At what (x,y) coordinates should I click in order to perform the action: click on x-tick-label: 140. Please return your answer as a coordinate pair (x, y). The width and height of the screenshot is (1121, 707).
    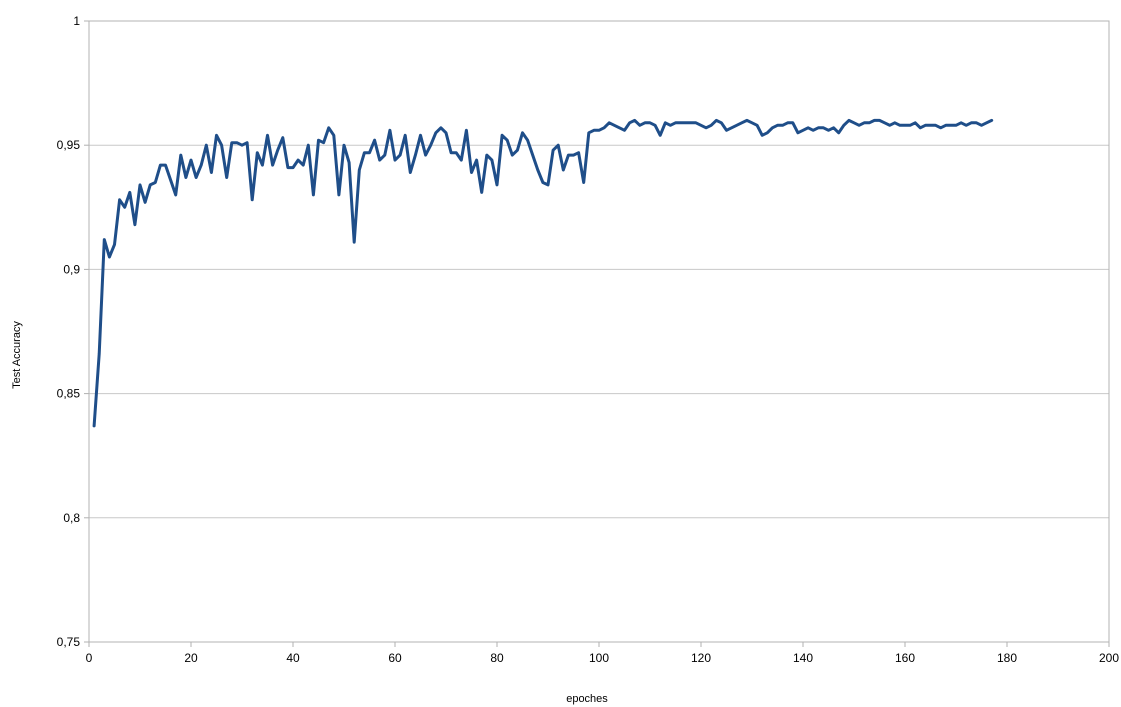
    Looking at the image, I should click on (803, 658).